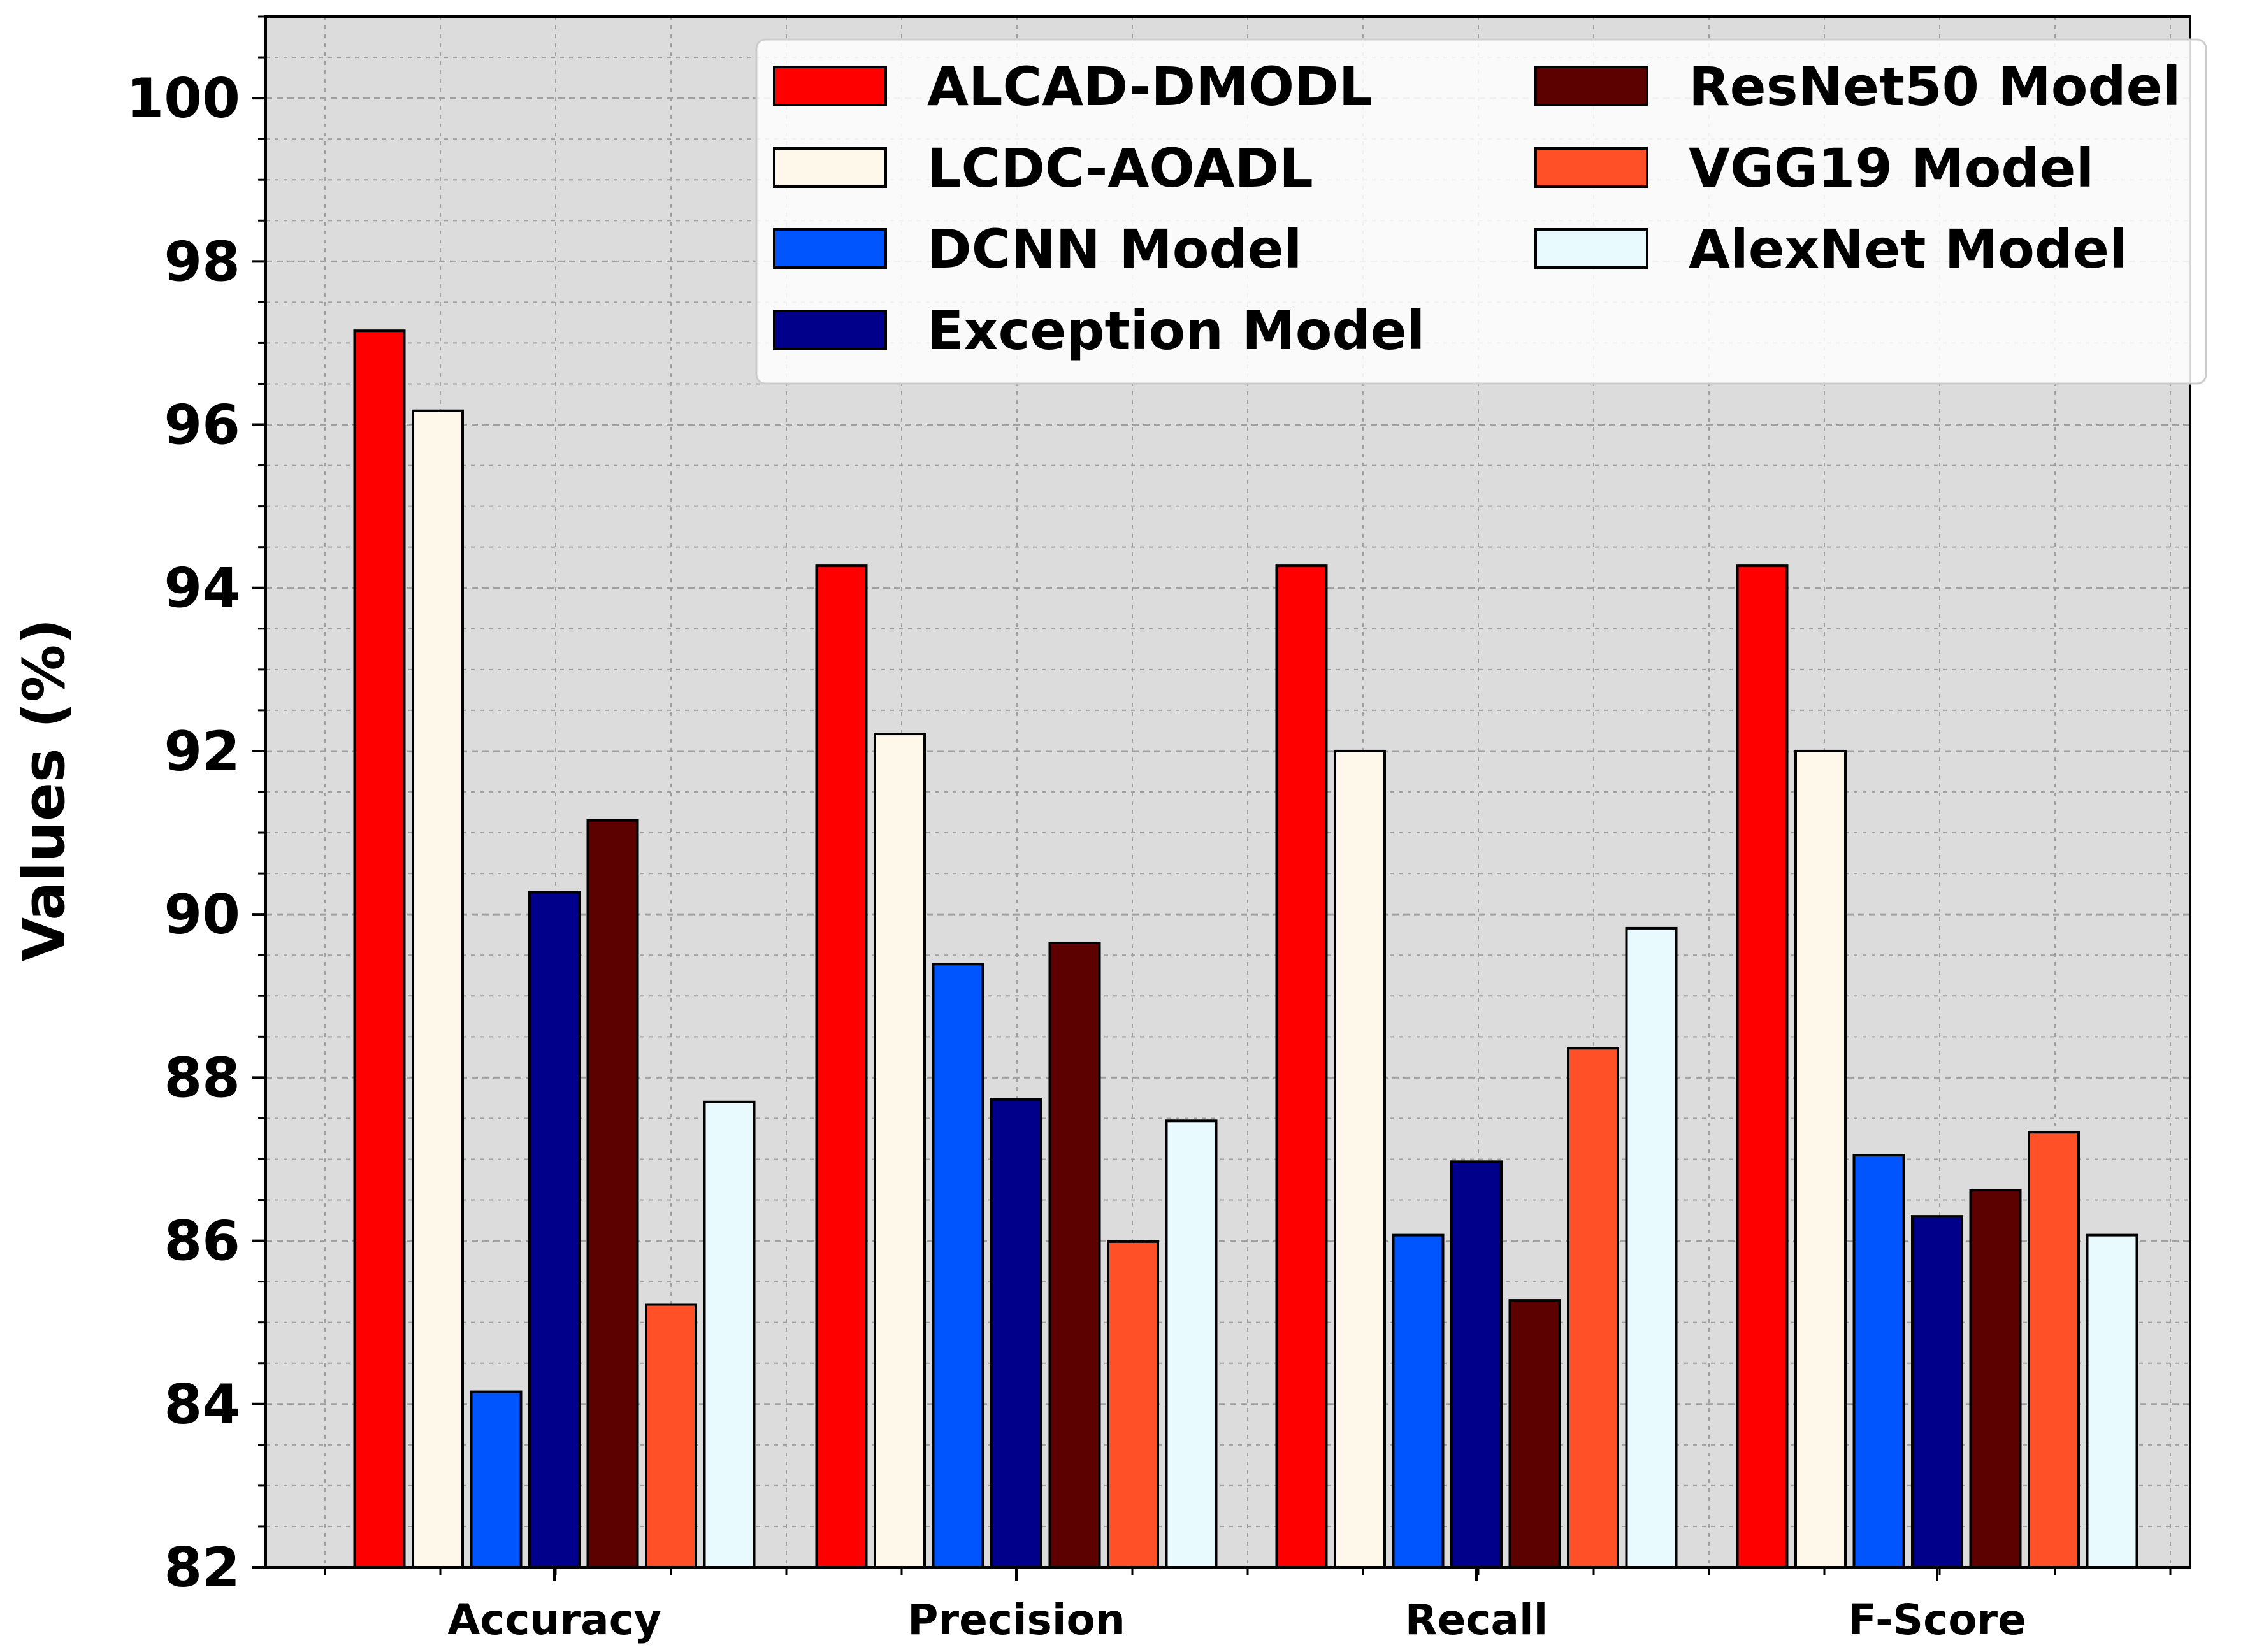  I want to click on legend-label: ALCAD-DMODL, so click(1150, 86).